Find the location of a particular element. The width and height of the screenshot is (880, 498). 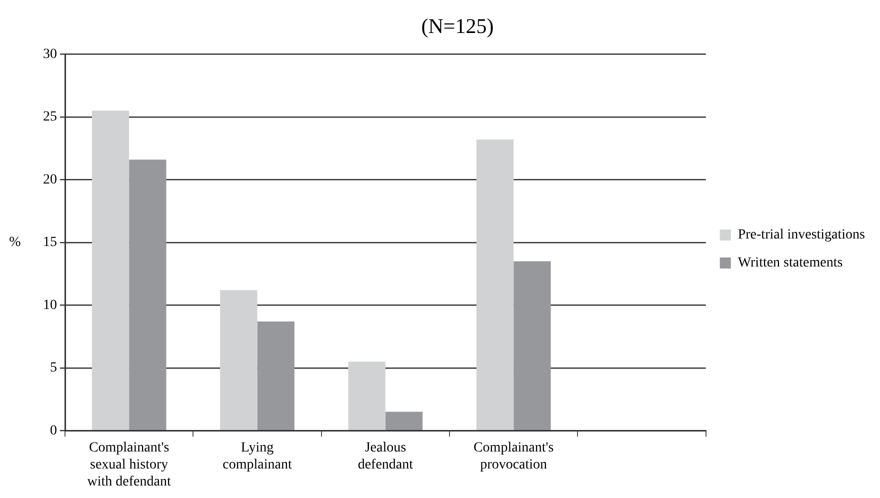

x-tick-label: Complainant's sexual history with defendant is located at coordinates (129, 465).